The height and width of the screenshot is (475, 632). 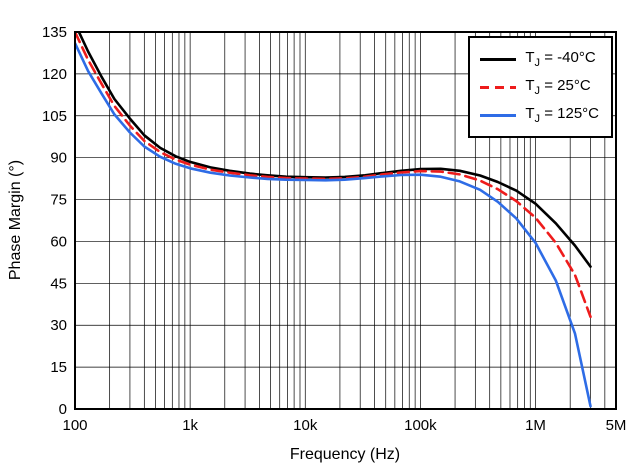 What do you see at coordinates (74, 425) in the screenshot?
I see `svg-text: 100` at bounding box center [74, 425].